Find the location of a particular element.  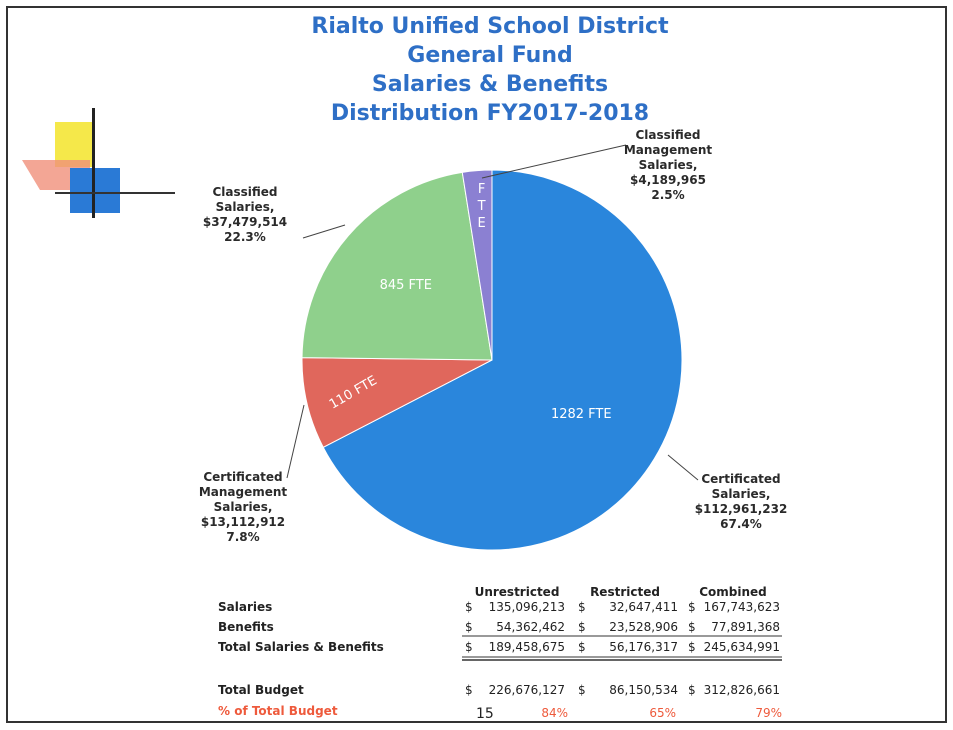

slice-name: Certificated Management Salaries, is located at coordinates (243, 492).